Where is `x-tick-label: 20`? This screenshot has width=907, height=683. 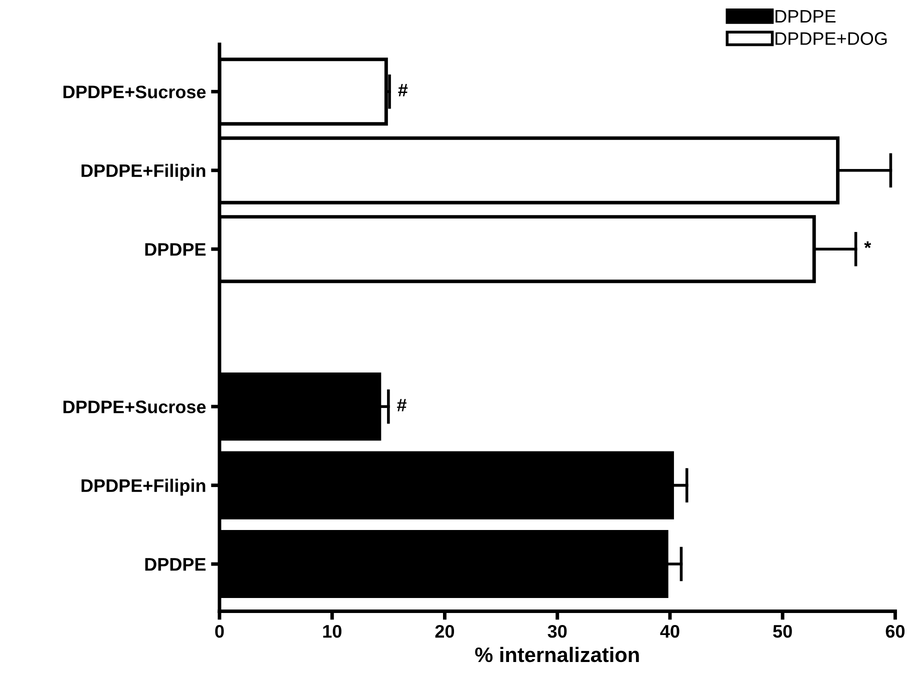
x-tick-label: 20 is located at coordinates (444, 631).